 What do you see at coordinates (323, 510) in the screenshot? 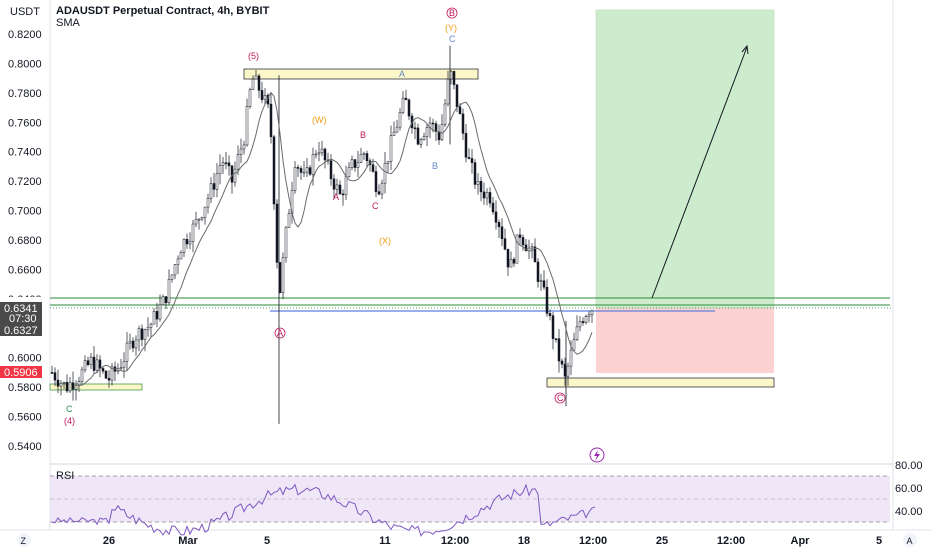
I see `rsi-line` at bounding box center [323, 510].